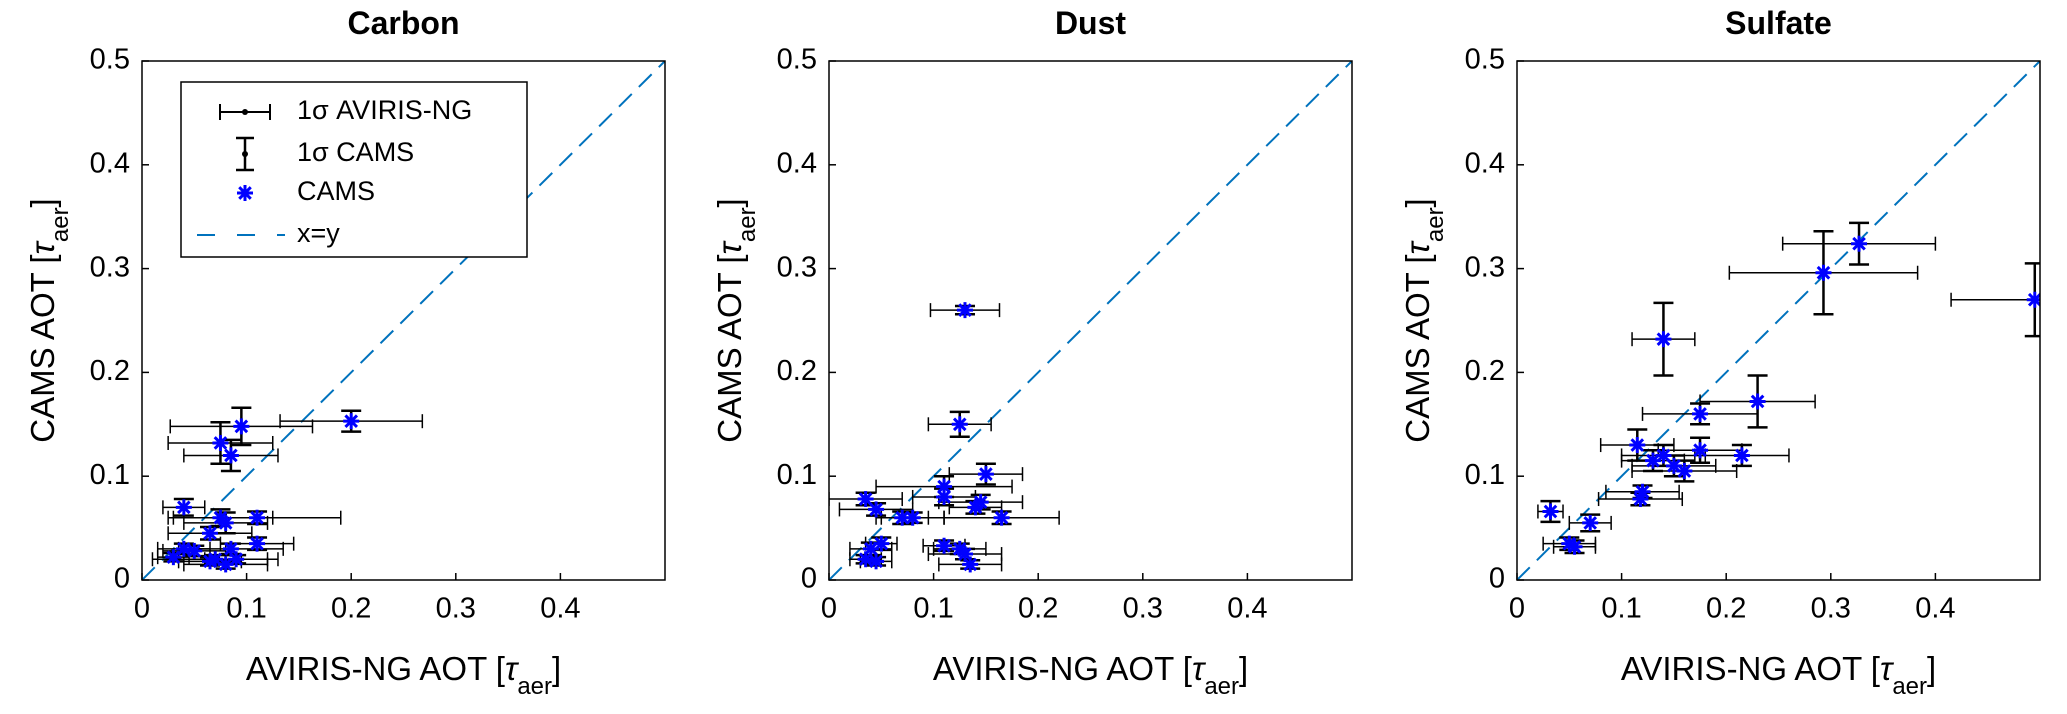 This screenshot has width=2067, height=714. I want to click on chart-title: Sulfate, so click(1778, 23).